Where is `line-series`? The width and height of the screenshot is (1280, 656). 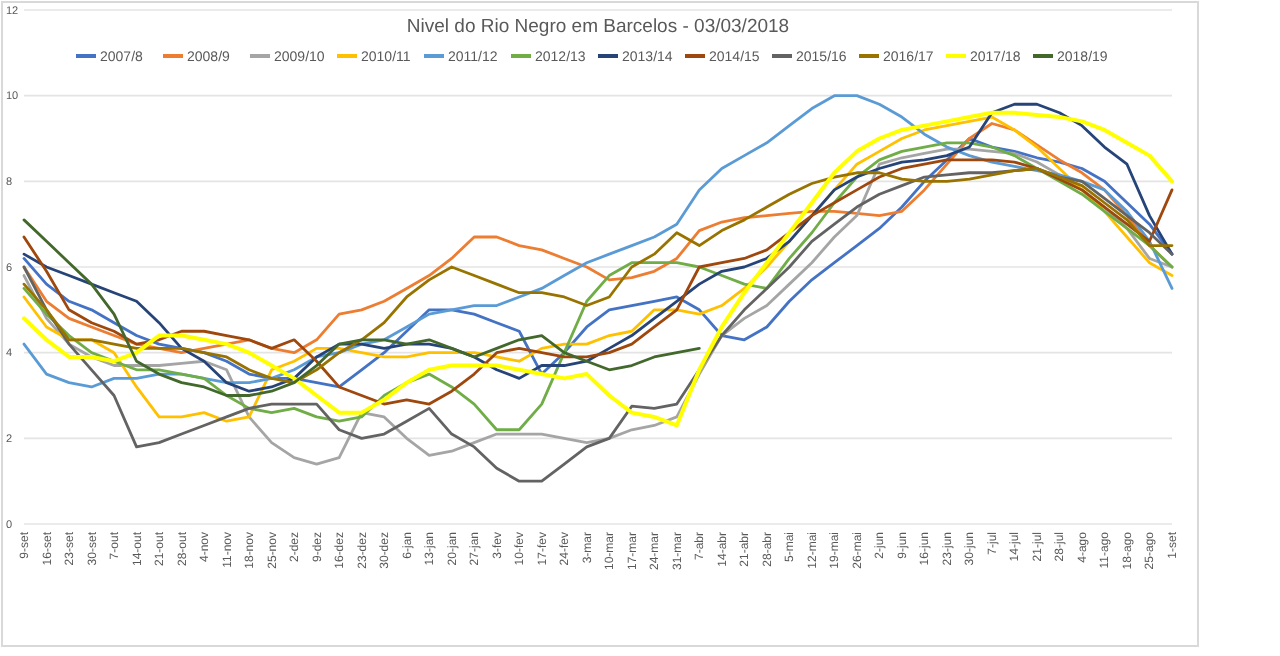 line-series is located at coordinates (361, 307).